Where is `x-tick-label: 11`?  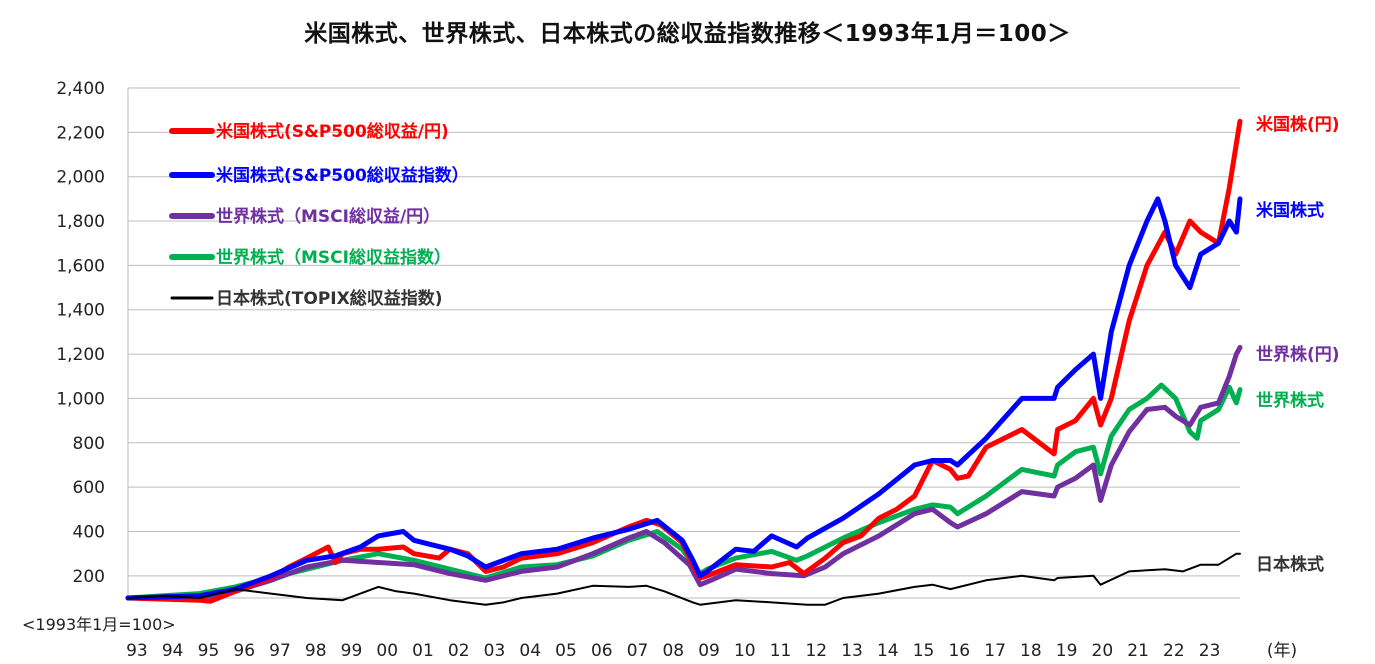
x-tick-label: 11 is located at coordinates (781, 651).